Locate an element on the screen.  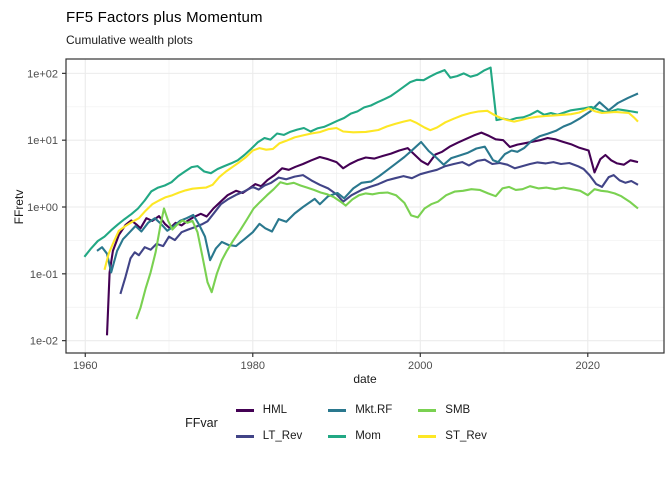
legend-key-line-ST_Rev is located at coordinates (427, 436).